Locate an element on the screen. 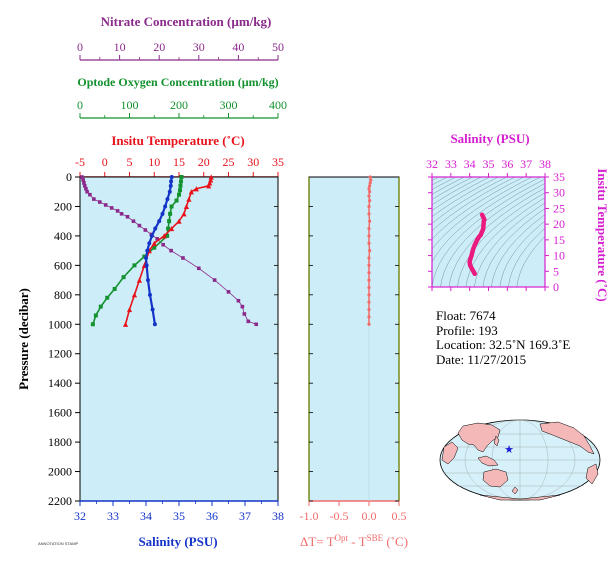  nitrate-axis-tick-label: 40 is located at coordinates (238, 47).